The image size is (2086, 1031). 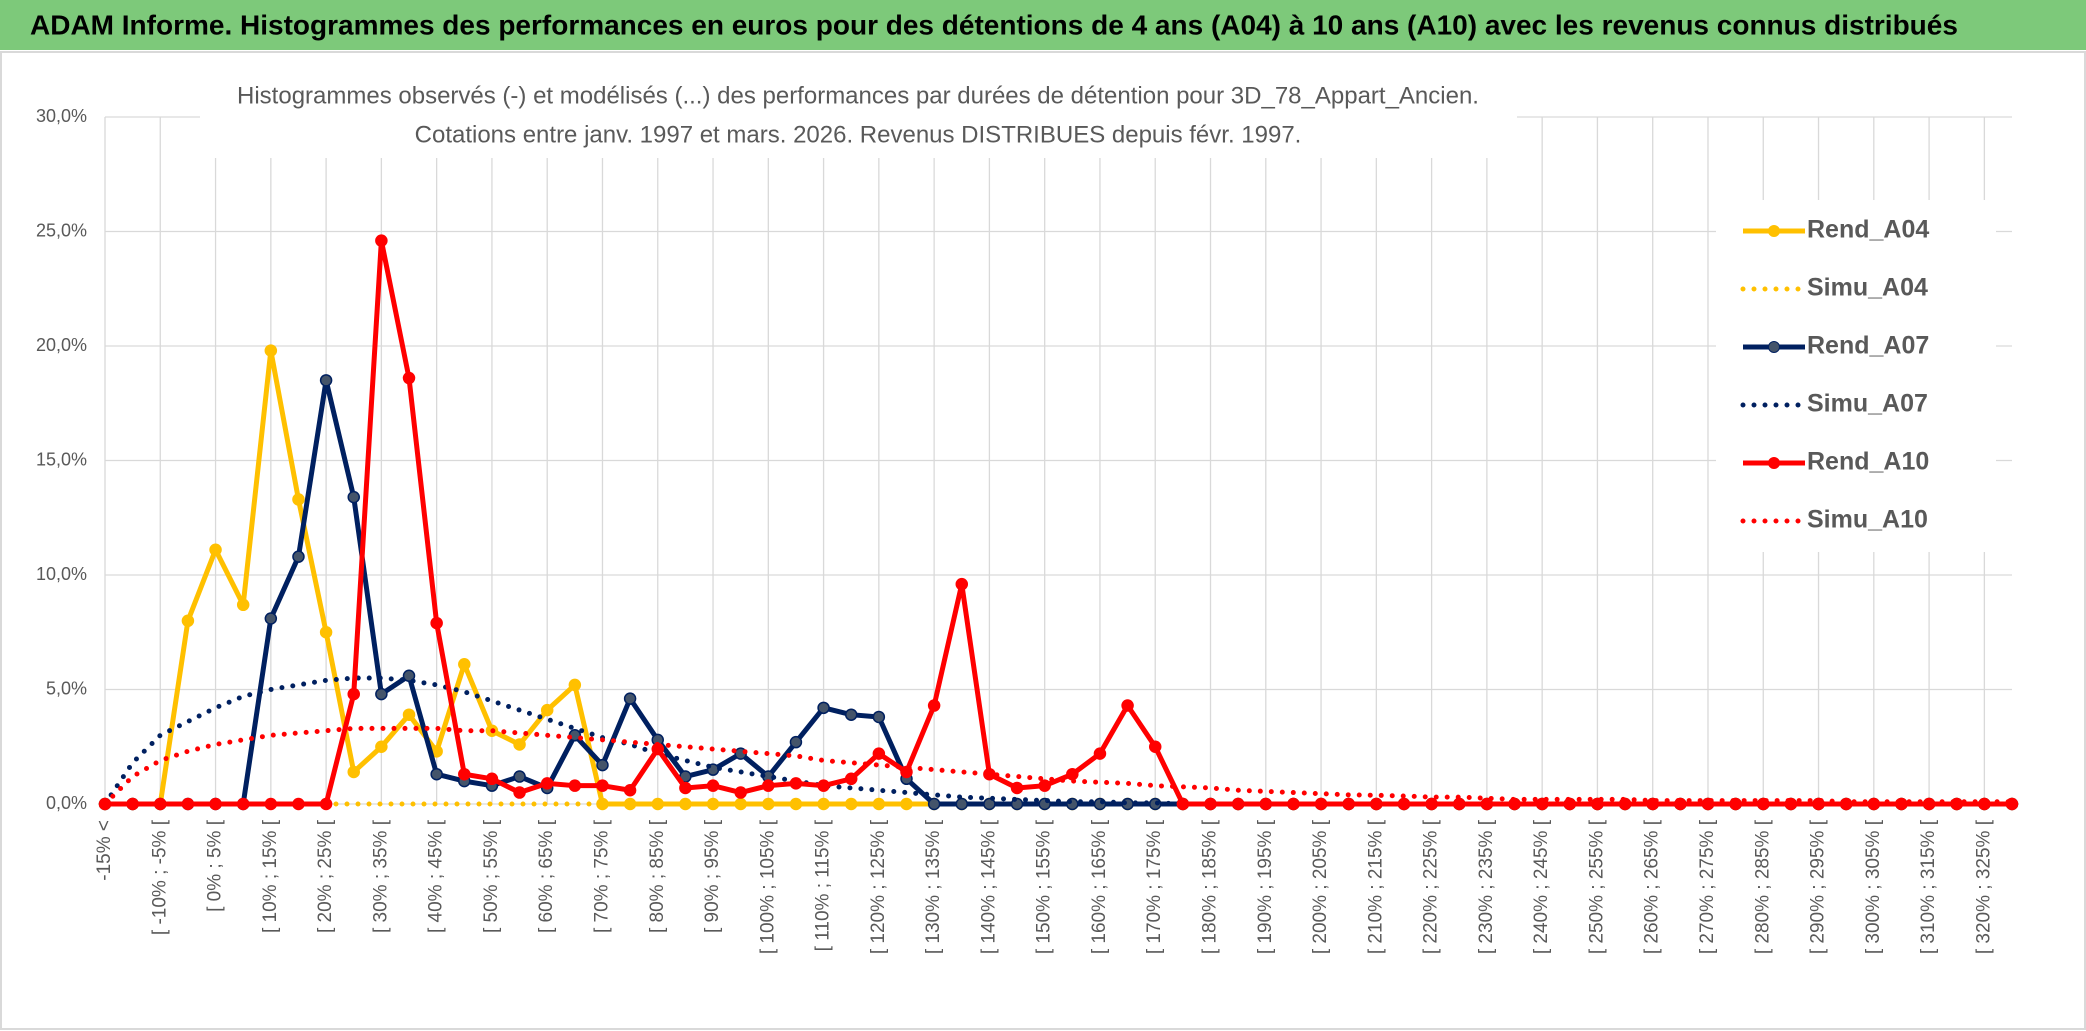 What do you see at coordinates (988, 886) in the screenshot?
I see `x-tick-label: [ 140% ; 145% [` at bounding box center [988, 886].